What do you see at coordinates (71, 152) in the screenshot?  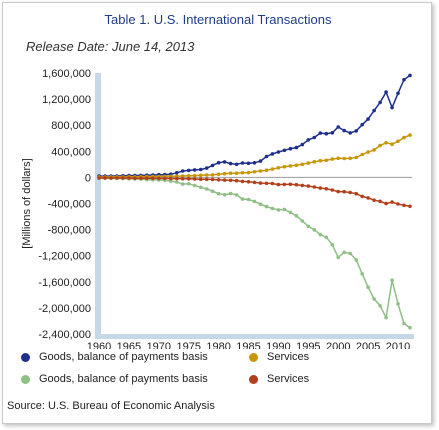 I see `y-tick-label: 400,000` at bounding box center [71, 152].